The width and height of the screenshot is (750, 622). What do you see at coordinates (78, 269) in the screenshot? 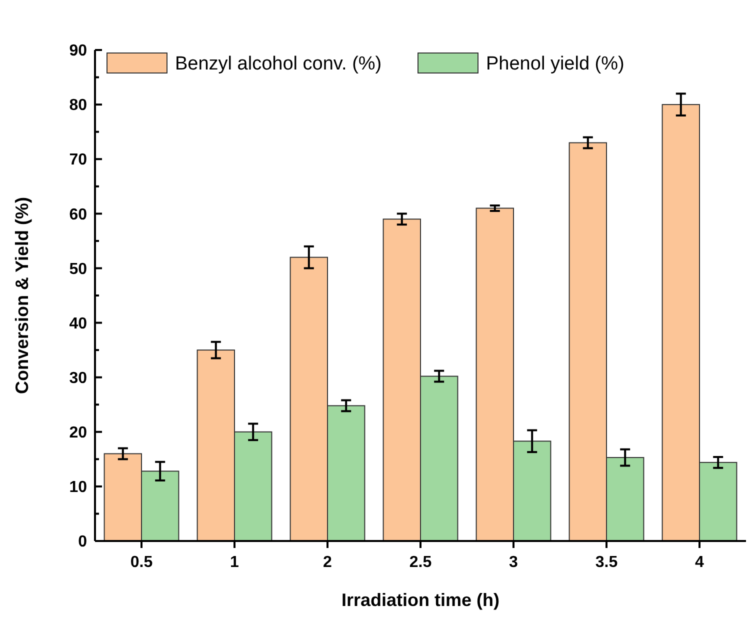
I see `y-tick-label: 50` at bounding box center [78, 269].